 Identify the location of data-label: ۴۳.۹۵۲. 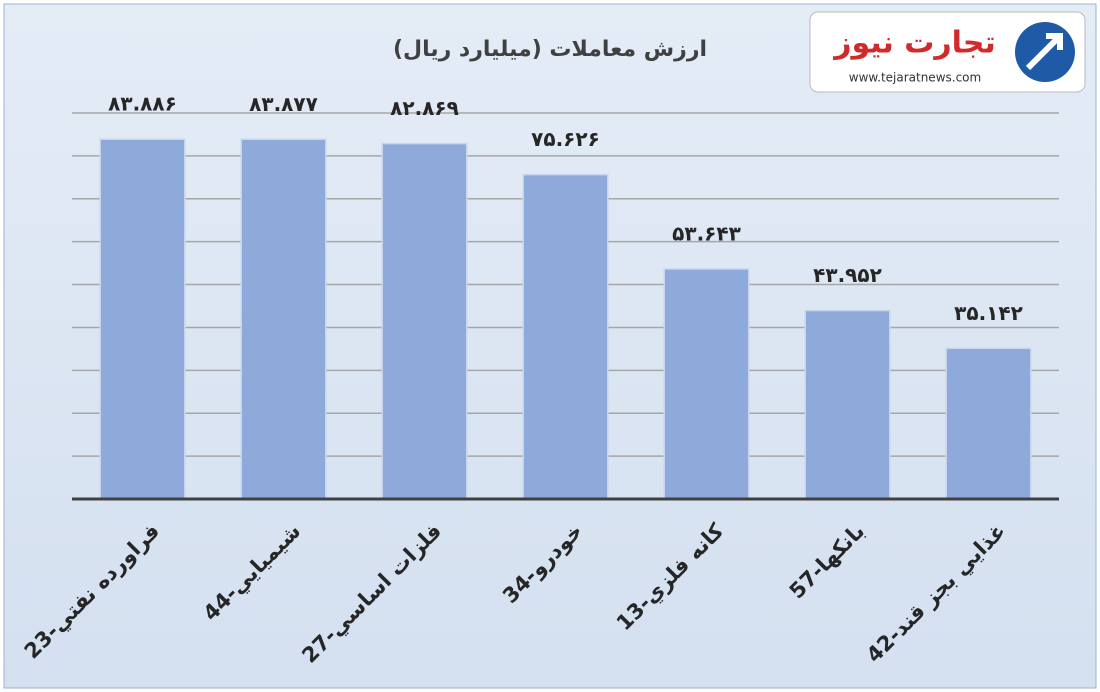
(847, 275).